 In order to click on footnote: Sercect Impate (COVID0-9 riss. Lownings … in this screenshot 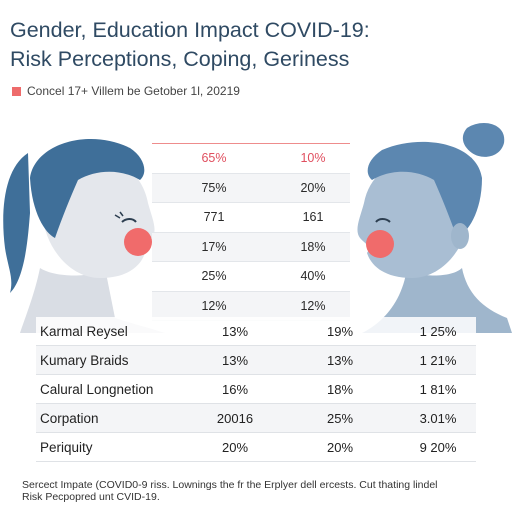, I will do `click(262, 491)`.